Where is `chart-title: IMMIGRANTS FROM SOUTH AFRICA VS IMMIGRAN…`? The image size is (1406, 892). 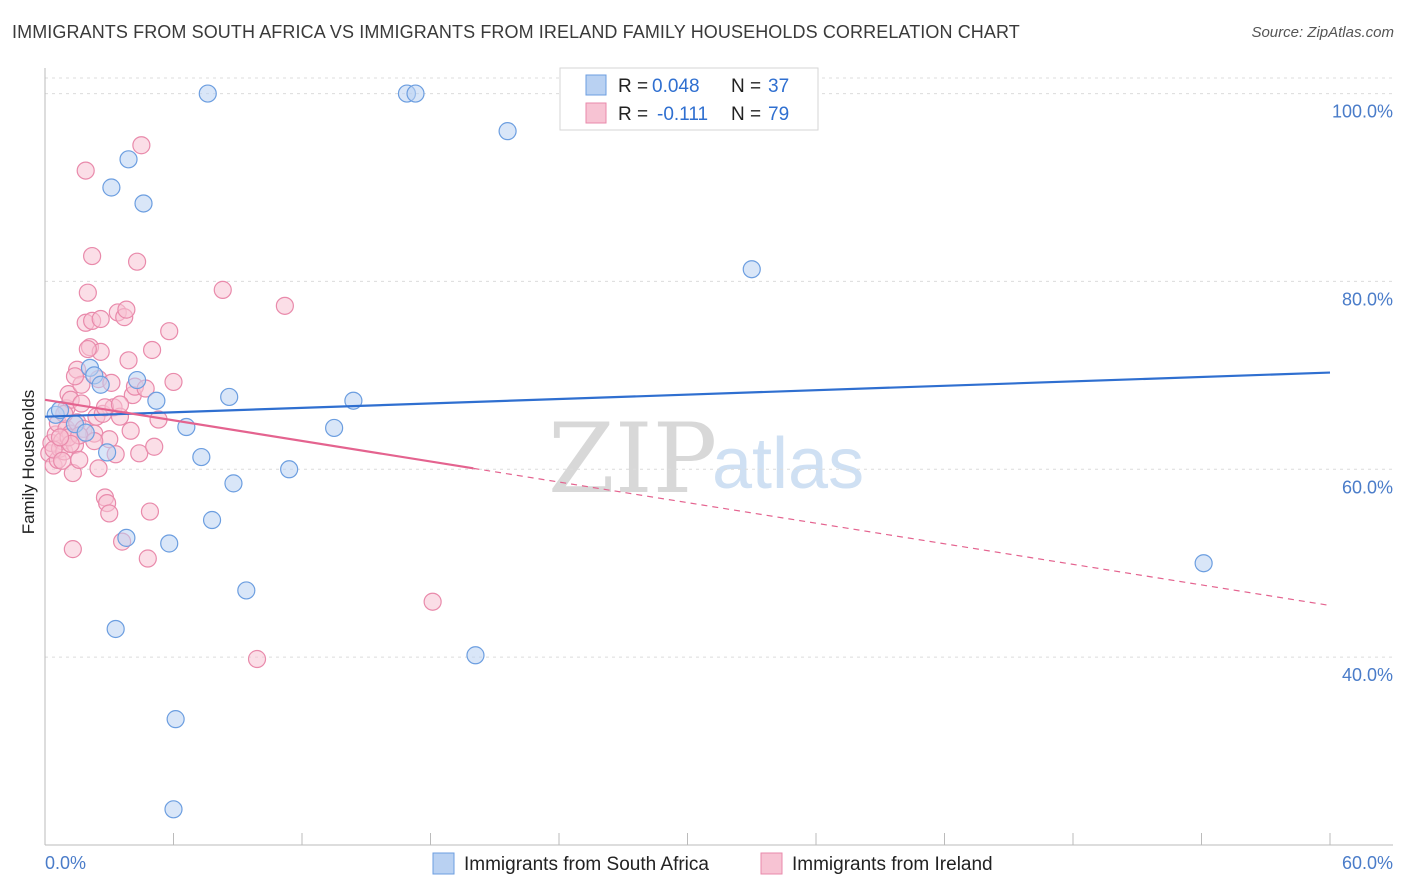 chart-title: IMMIGRANTS FROM SOUTH AFRICA VS IMMIGRAN… is located at coordinates (516, 32).